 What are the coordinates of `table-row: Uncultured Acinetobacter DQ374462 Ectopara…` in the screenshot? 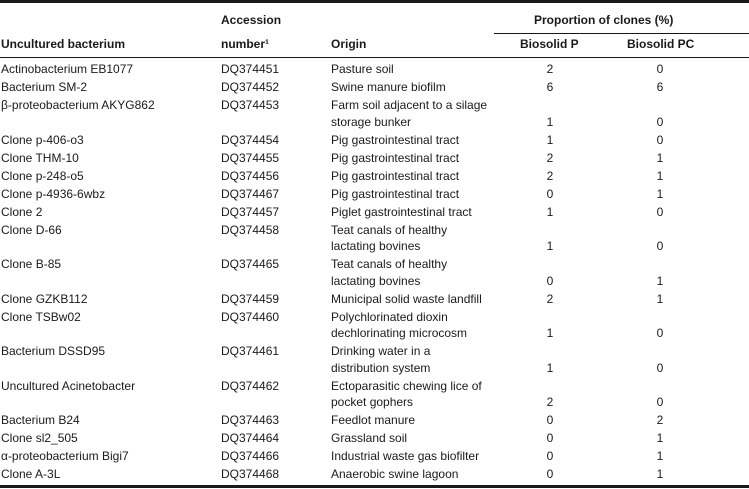 It's located at (374, 394).